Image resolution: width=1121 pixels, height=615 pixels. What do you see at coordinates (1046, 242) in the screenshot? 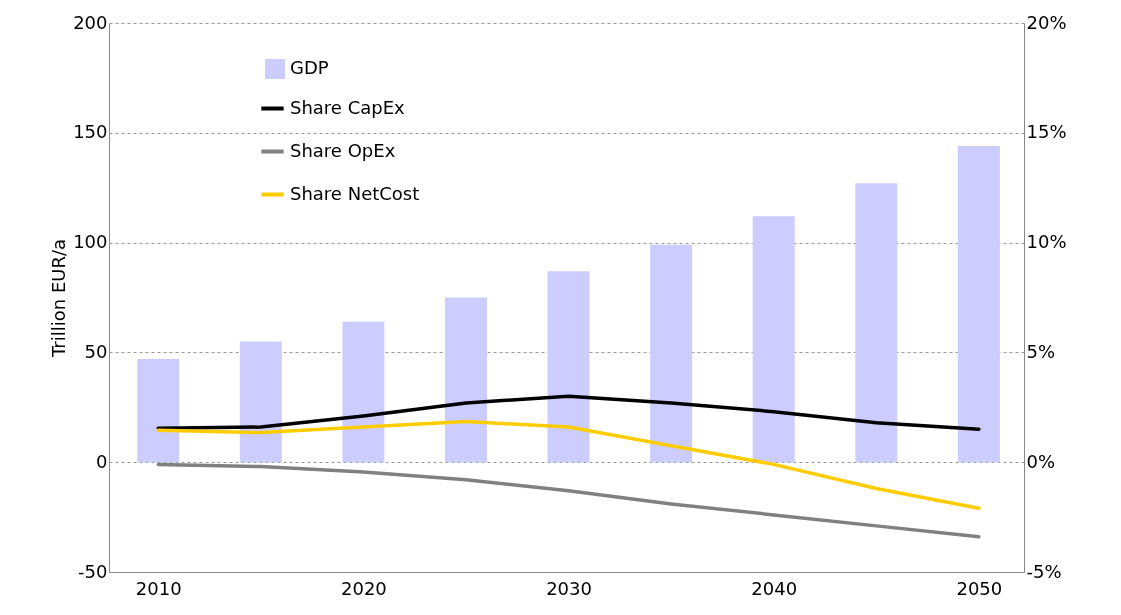
I see `y2-tick-label: 10%` at bounding box center [1046, 242].